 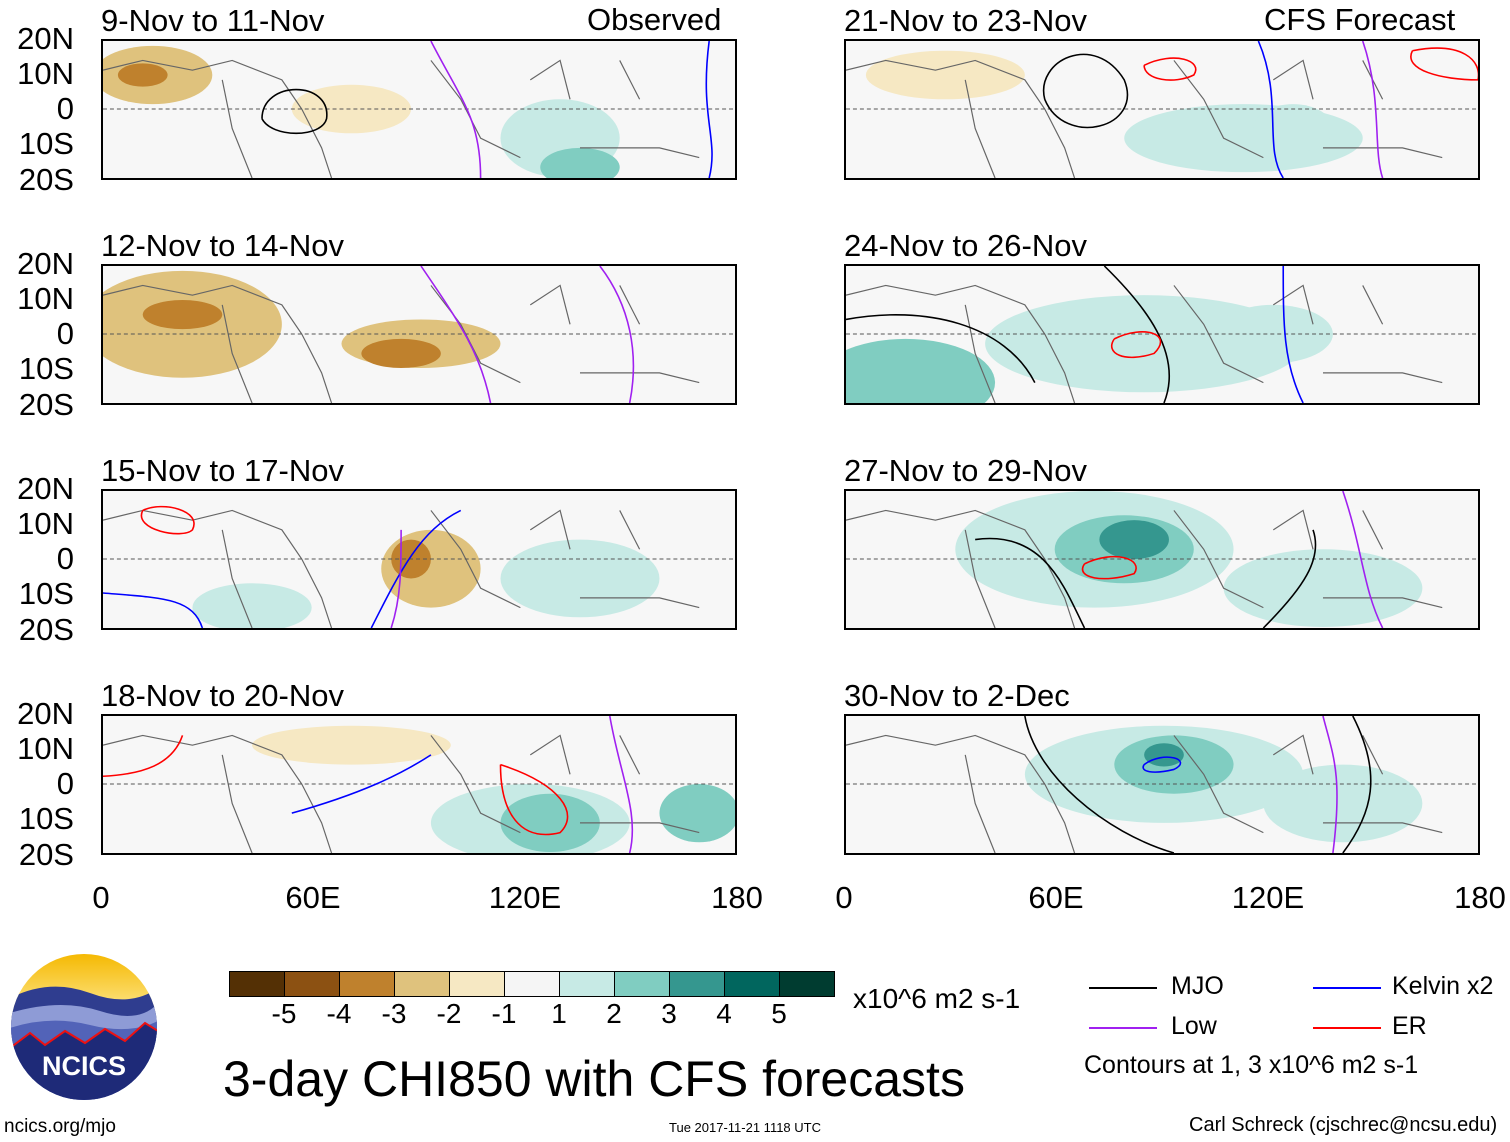 What do you see at coordinates (339, 1013) in the screenshot?
I see `colorbar-tick: -4` at bounding box center [339, 1013].